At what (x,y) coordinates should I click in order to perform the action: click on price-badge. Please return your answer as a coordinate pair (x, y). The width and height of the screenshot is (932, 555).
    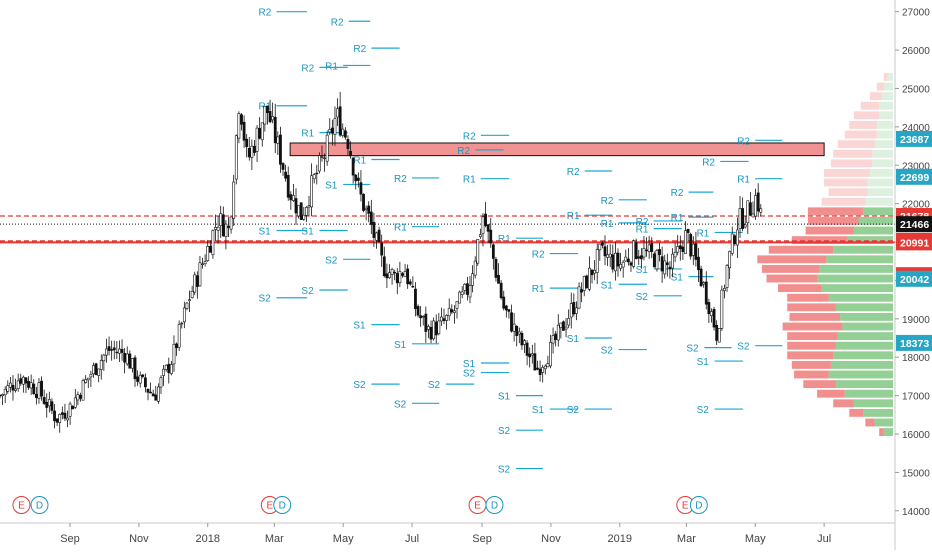
    Looking at the image, I should click on (914, 176).